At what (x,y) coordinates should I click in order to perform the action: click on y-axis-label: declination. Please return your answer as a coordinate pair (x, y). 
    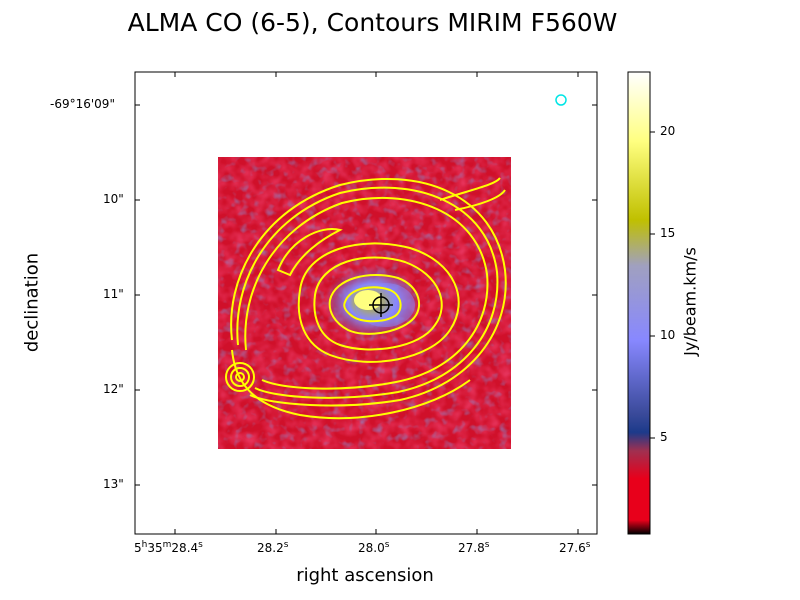
    Looking at the image, I should click on (32, 302).